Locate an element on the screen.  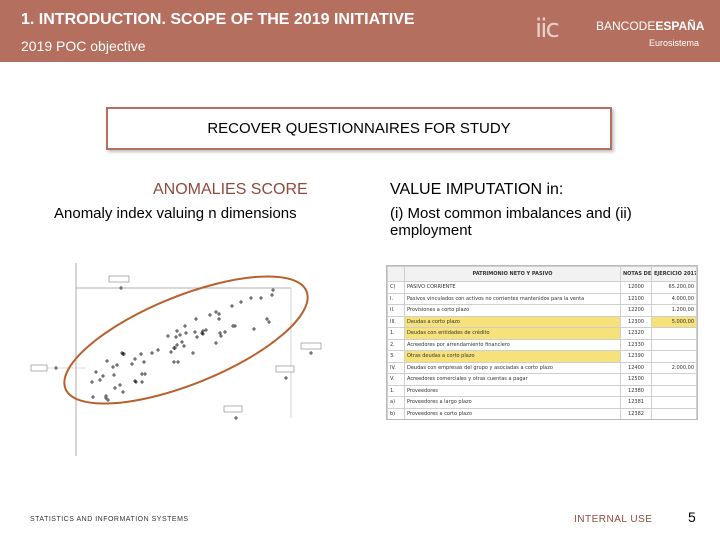
bs-row-num: III. is located at coordinates (396, 321).